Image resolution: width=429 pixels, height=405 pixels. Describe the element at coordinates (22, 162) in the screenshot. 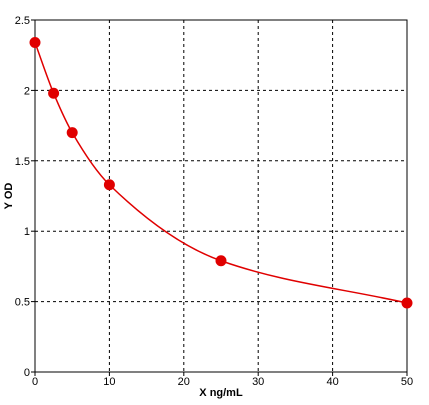

I see `y-tick-label: 1.5` at that location.